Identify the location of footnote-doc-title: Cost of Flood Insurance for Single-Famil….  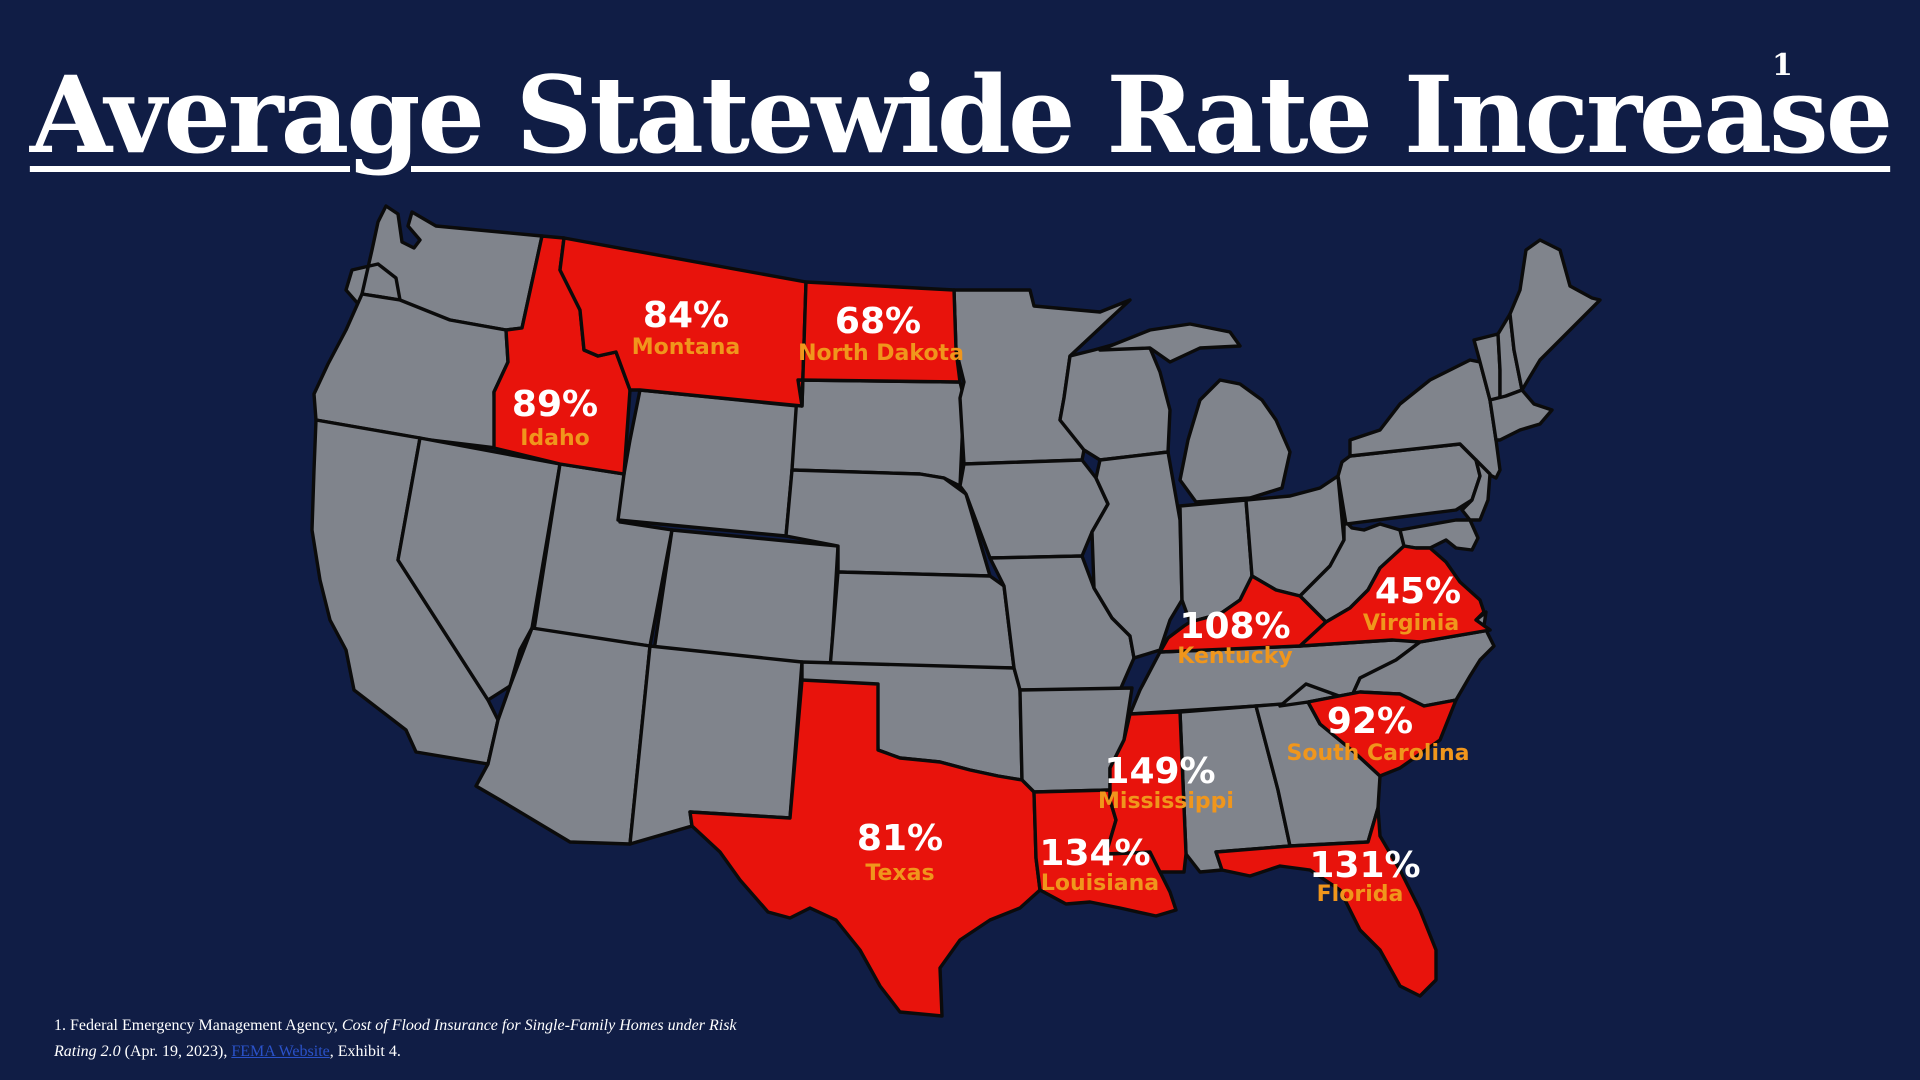
(395, 1038).